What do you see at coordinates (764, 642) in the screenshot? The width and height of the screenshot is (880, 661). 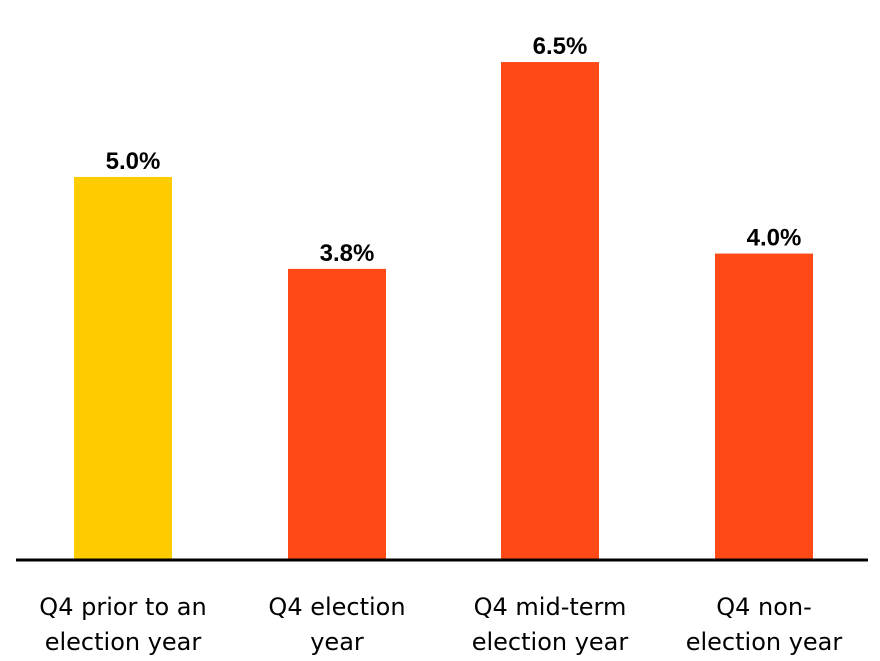 I see `category-label-3-line-1: election year` at bounding box center [764, 642].